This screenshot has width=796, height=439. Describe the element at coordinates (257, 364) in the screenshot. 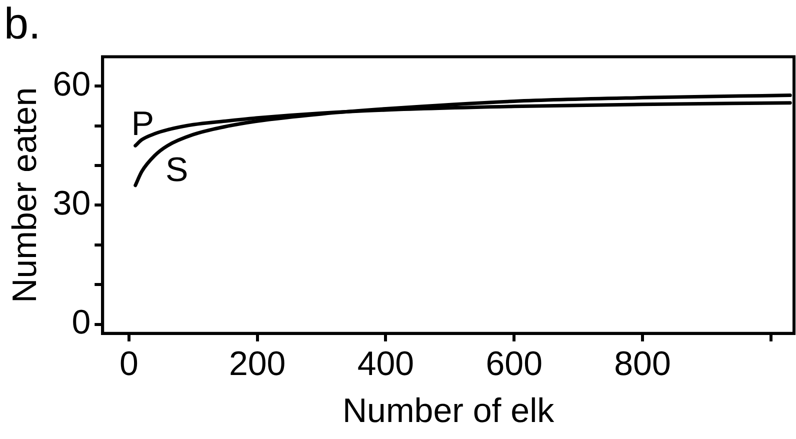

I see `x-tick-label: 200` at that location.